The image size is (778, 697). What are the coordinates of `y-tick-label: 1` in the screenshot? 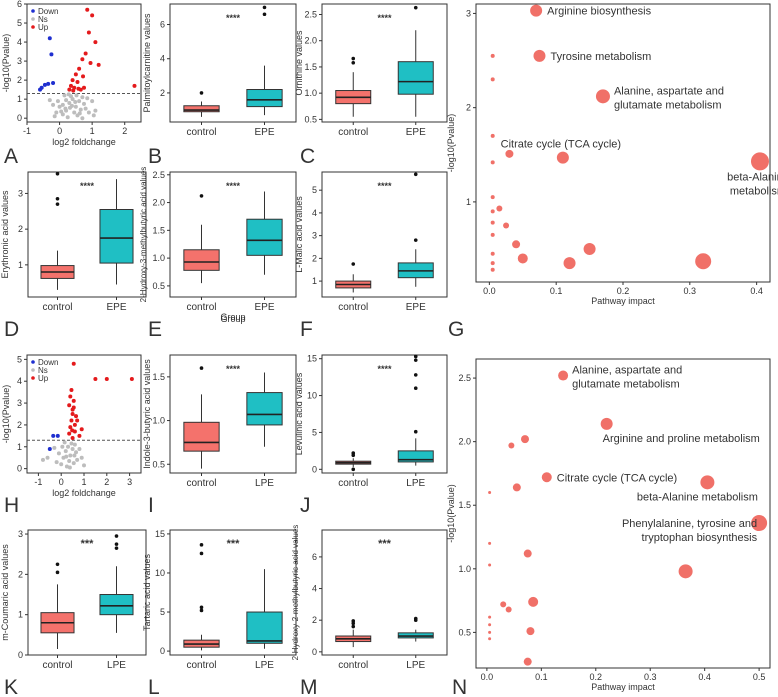 It's located at (20, 265).